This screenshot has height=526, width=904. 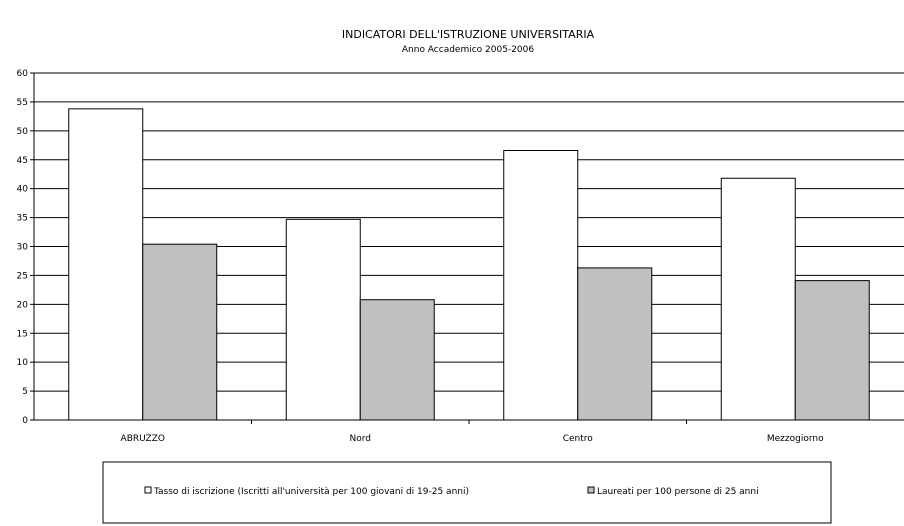 What do you see at coordinates (23, 363) in the screenshot?
I see `y-tick-label: 10` at bounding box center [23, 363].